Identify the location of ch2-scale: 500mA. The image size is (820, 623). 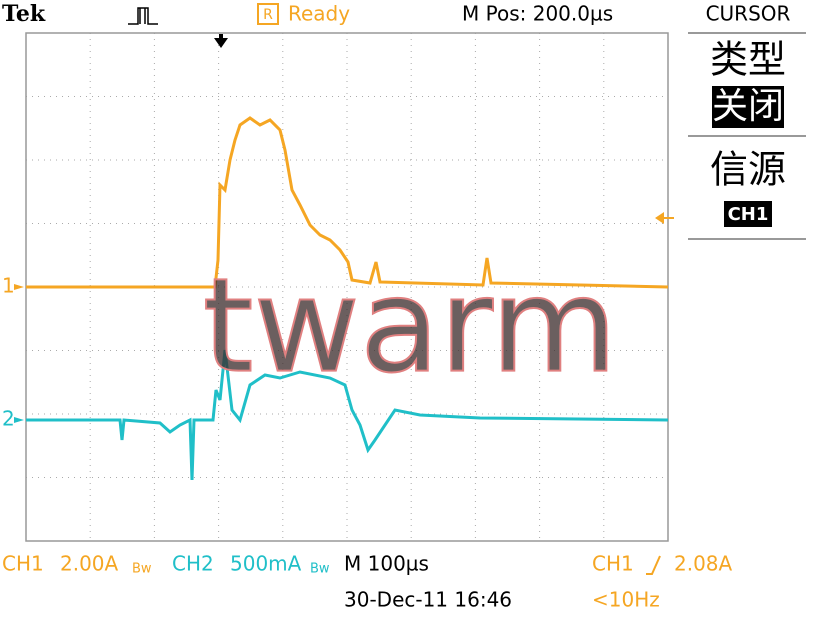
(266, 564).